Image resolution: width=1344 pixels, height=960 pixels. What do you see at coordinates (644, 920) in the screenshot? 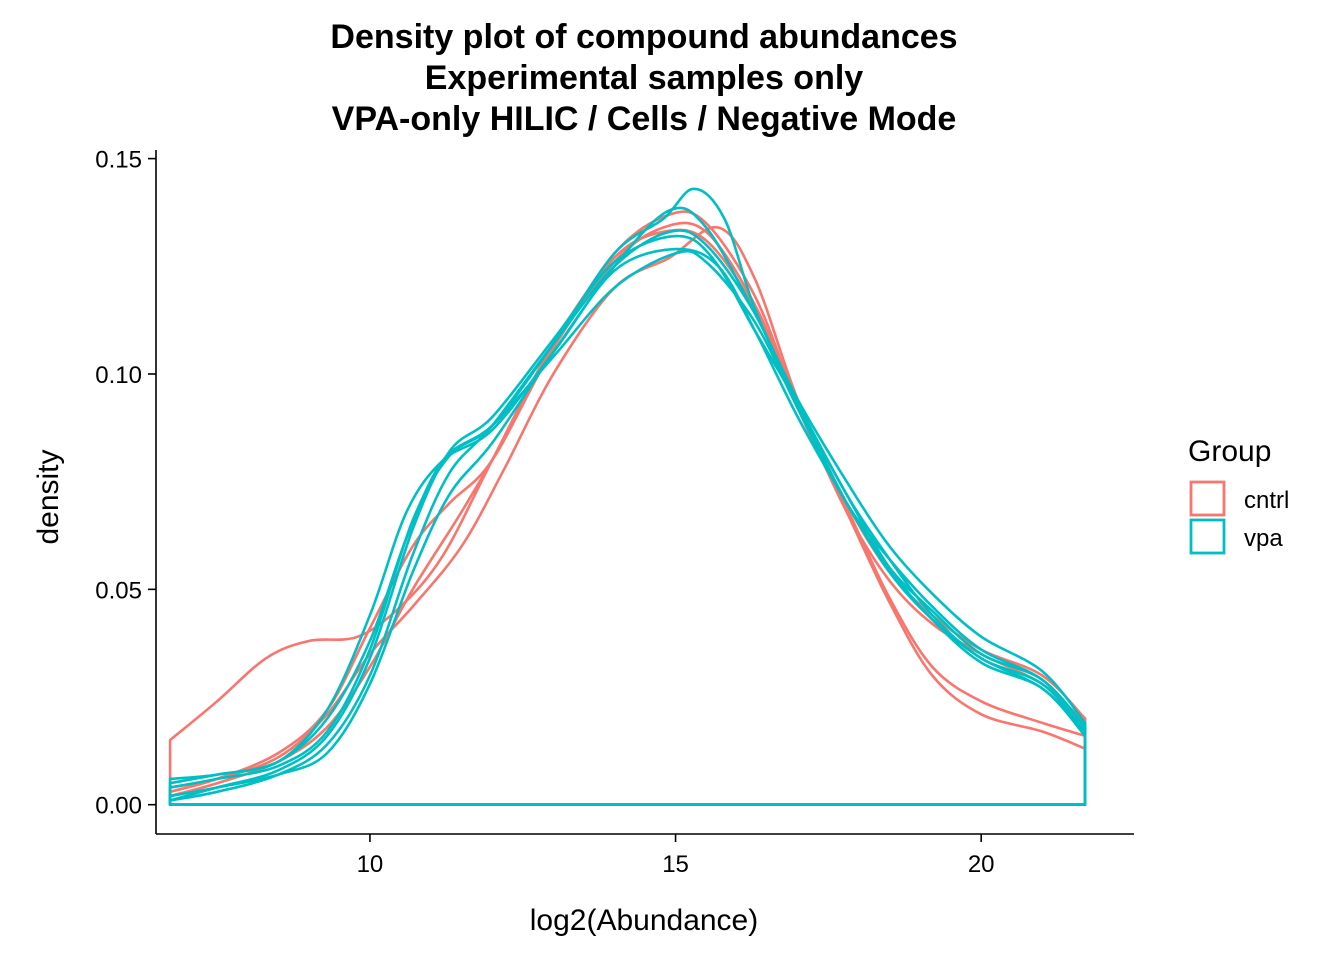
I see `x-axis-title: log2(Abundance)` at bounding box center [644, 920].